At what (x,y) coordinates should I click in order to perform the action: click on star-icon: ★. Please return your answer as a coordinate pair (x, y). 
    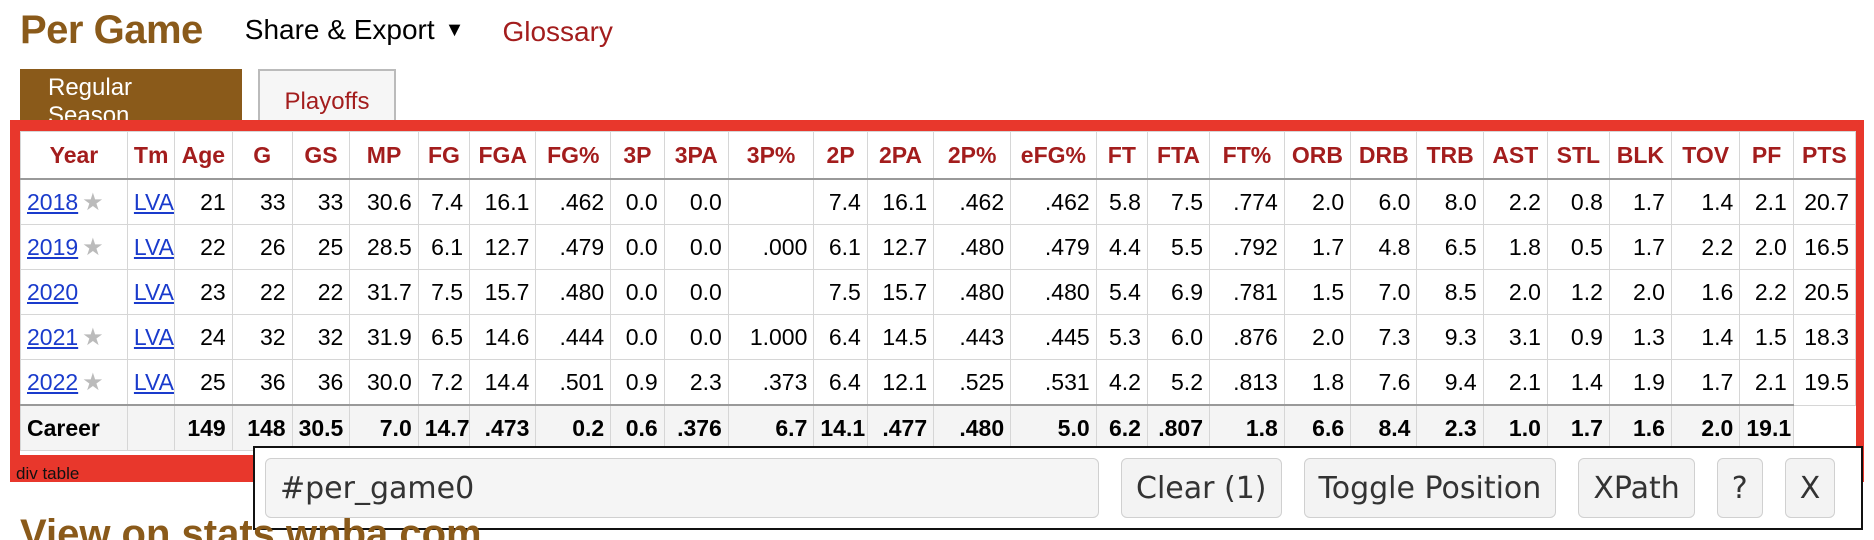
    Looking at the image, I should click on (93, 337).